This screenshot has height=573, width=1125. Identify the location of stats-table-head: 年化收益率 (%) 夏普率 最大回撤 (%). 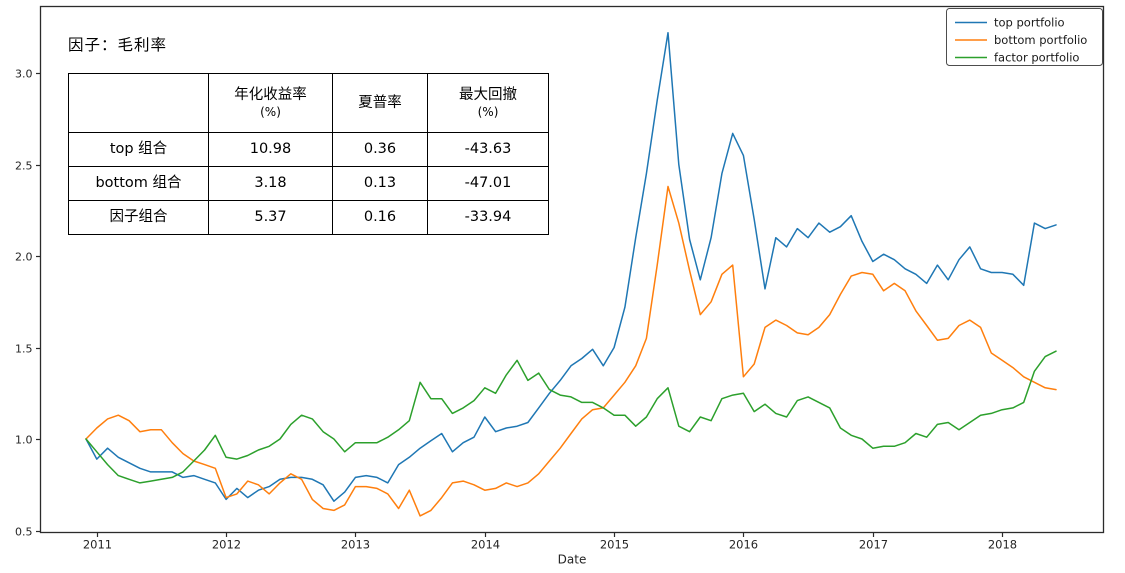
(308, 103).